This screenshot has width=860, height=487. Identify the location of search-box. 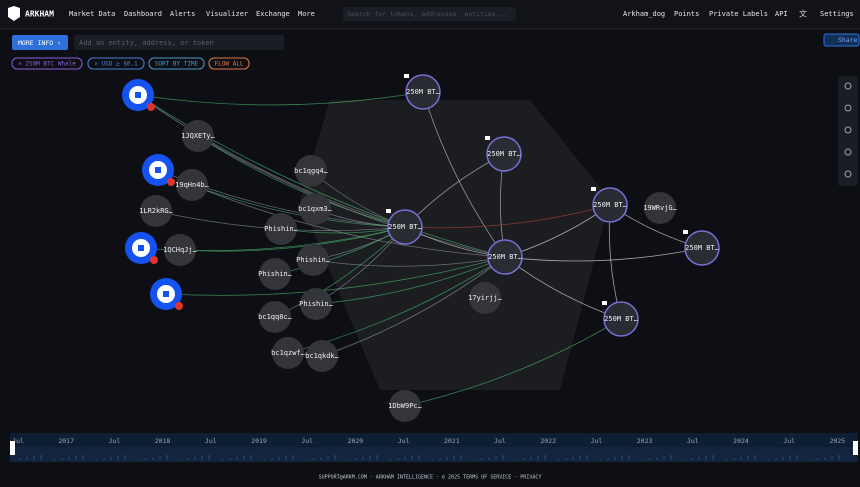
(429, 14).